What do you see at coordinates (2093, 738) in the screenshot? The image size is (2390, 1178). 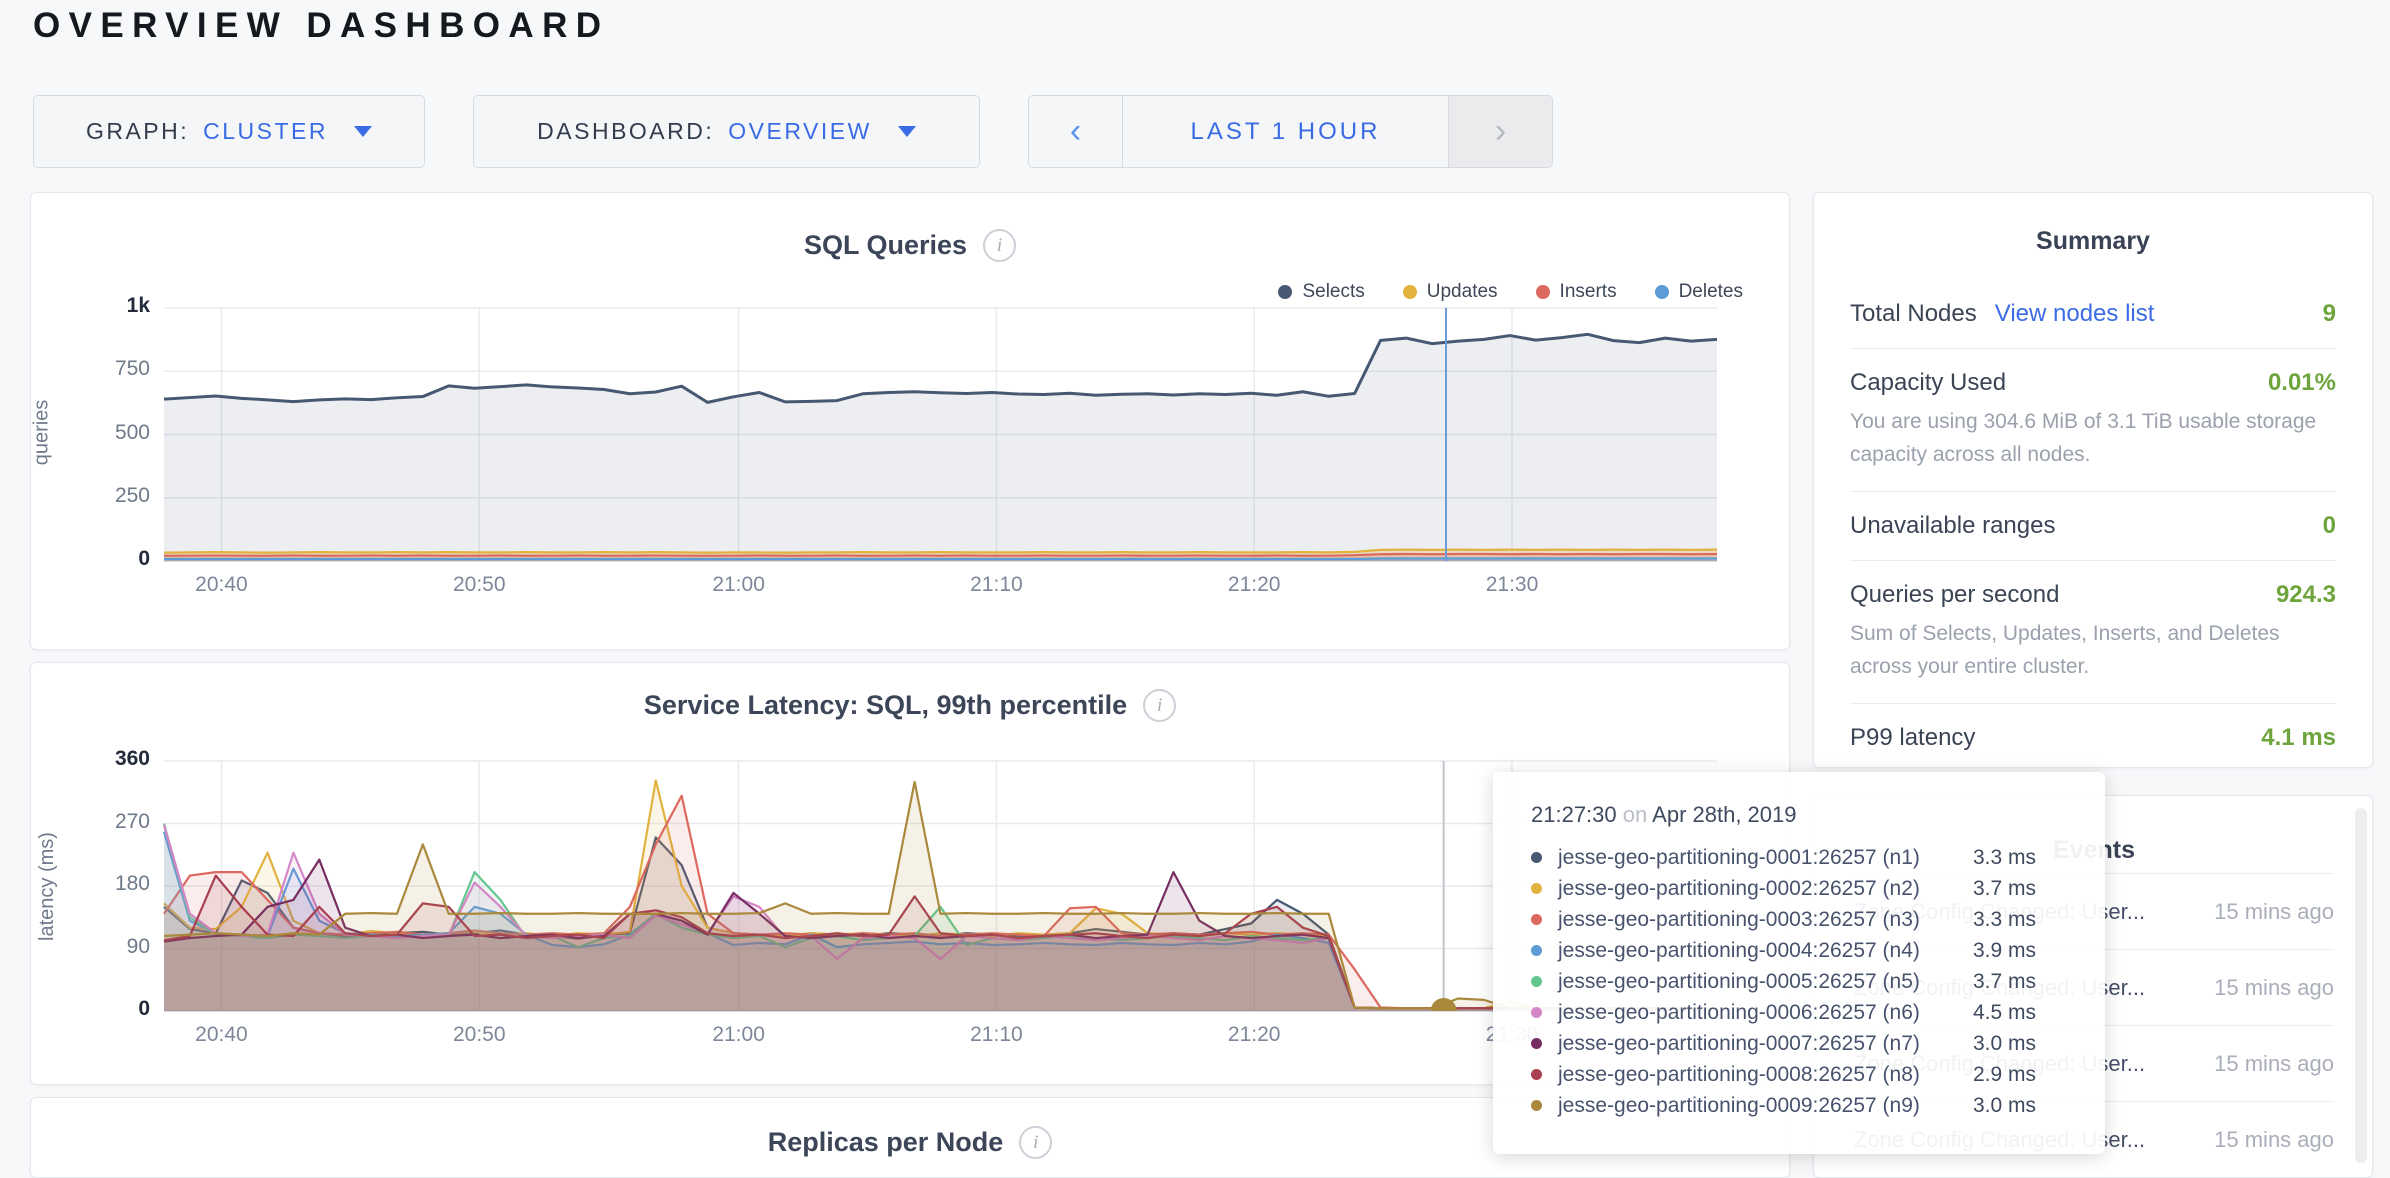 I see `summary-row-p99-latency: P99 latency 4.1 ms` at bounding box center [2093, 738].